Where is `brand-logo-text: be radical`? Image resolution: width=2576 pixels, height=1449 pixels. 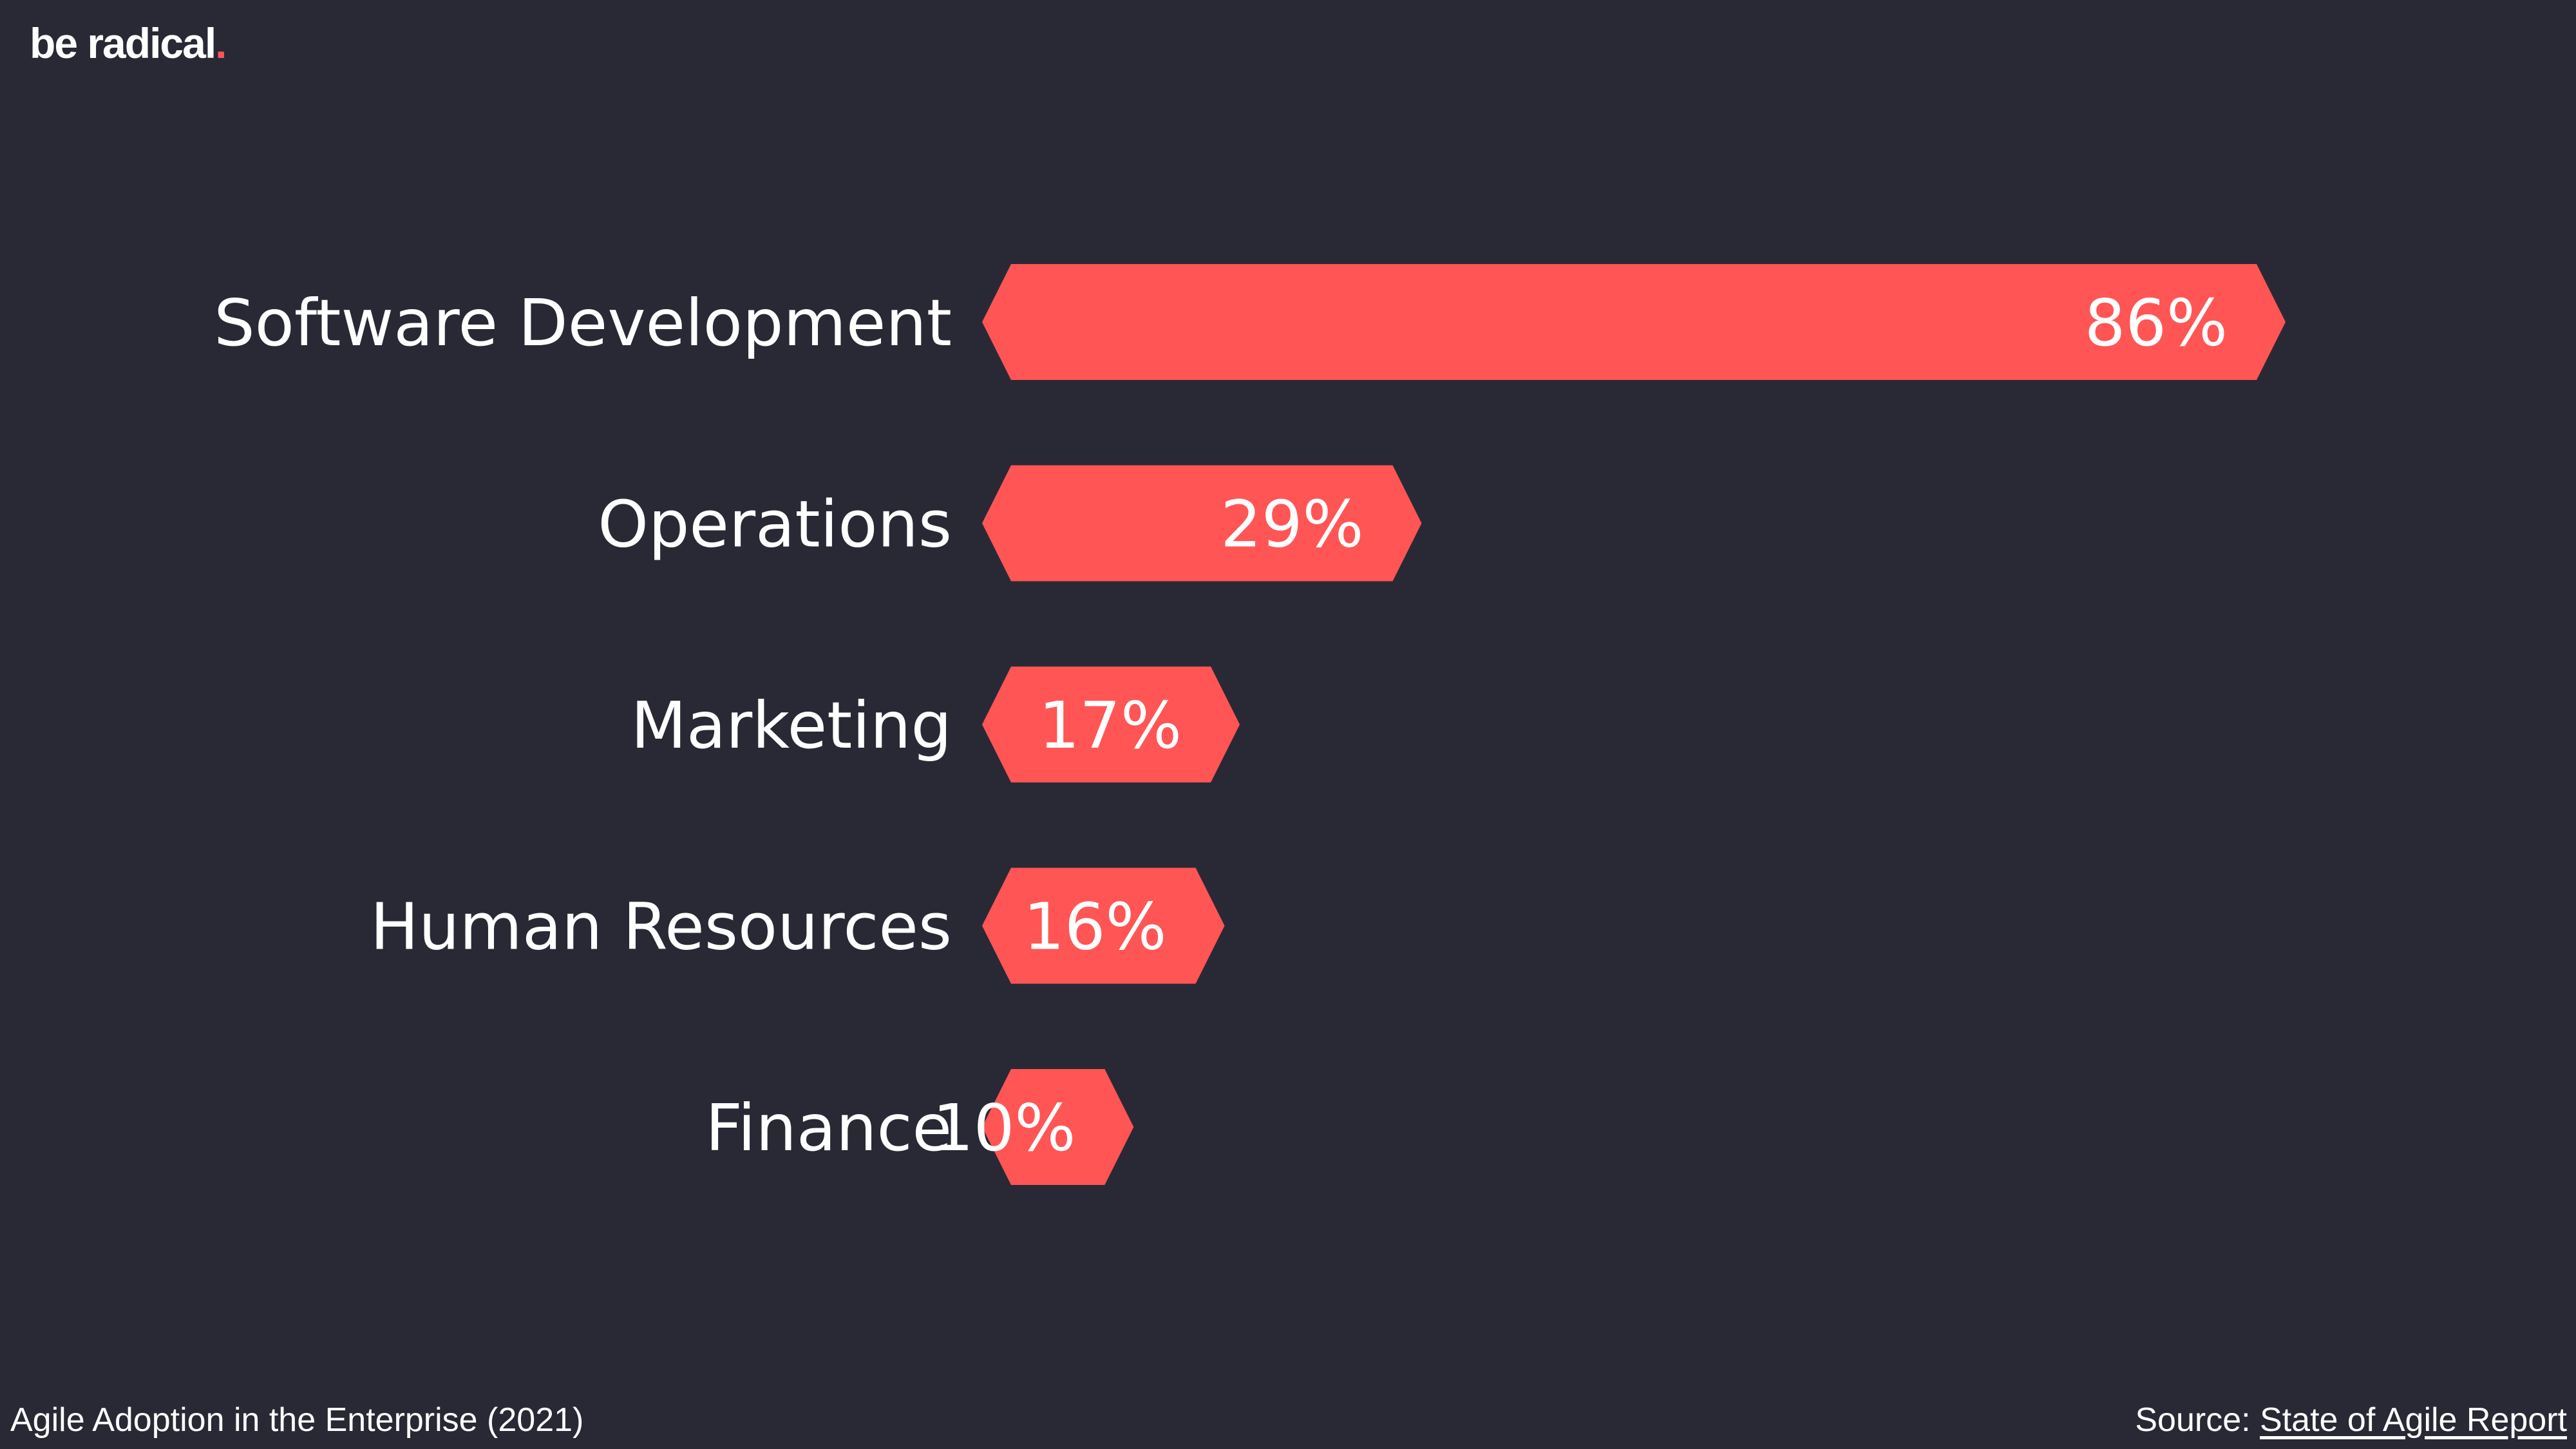
brand-logo-text: be radical is located at coordinates (123, 43).